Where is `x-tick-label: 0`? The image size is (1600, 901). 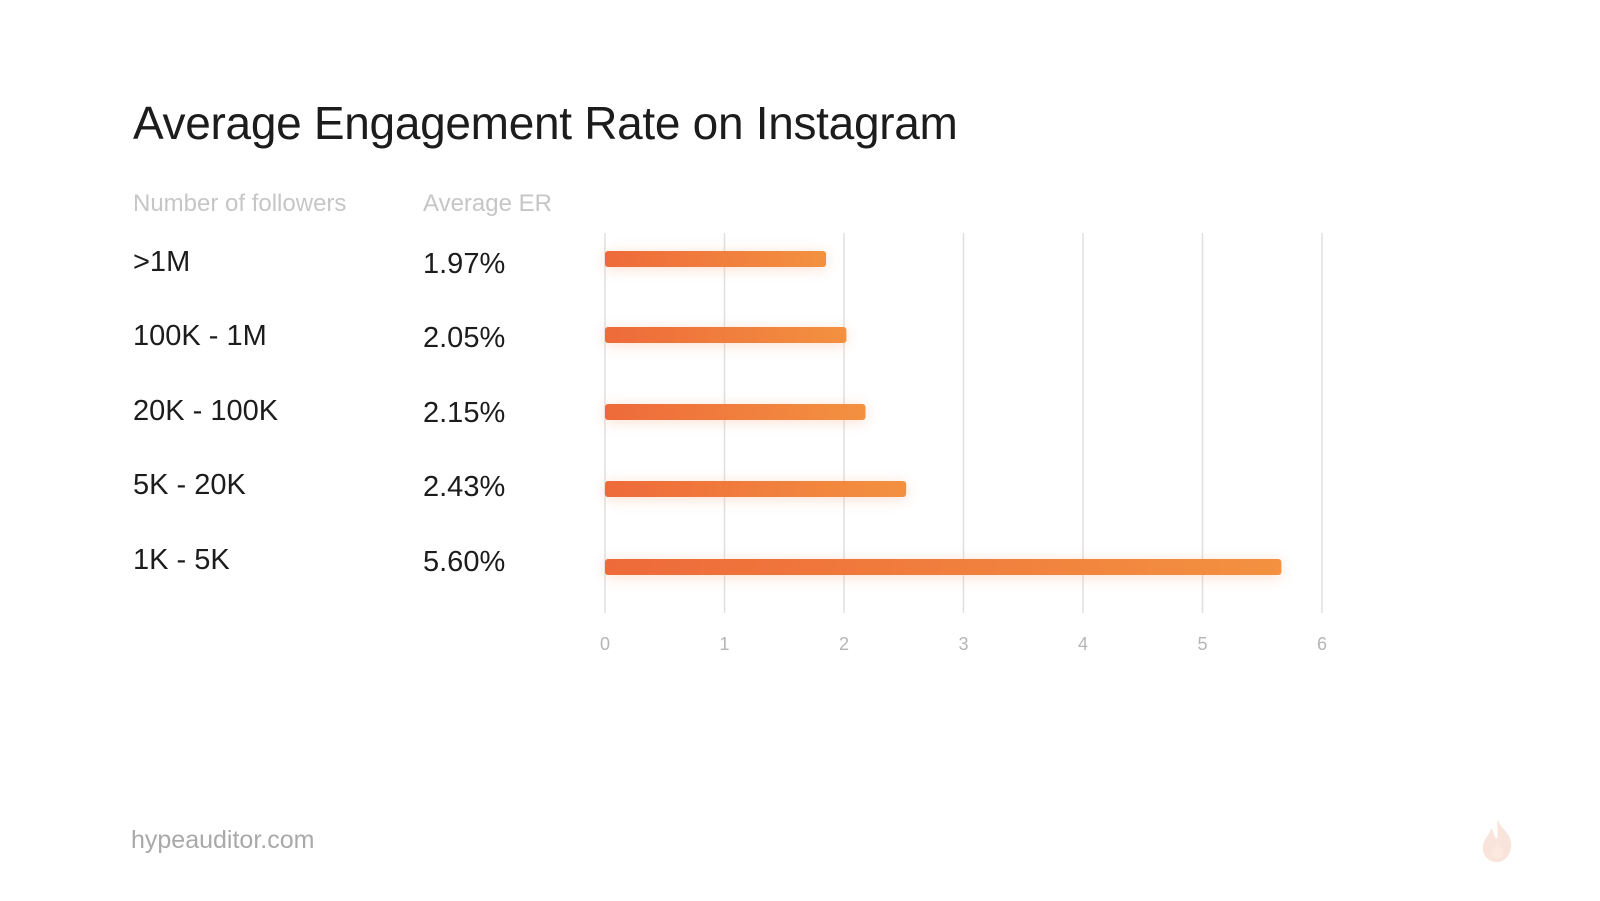 x-tick-label: 0 is located at coordinates (605, 644).